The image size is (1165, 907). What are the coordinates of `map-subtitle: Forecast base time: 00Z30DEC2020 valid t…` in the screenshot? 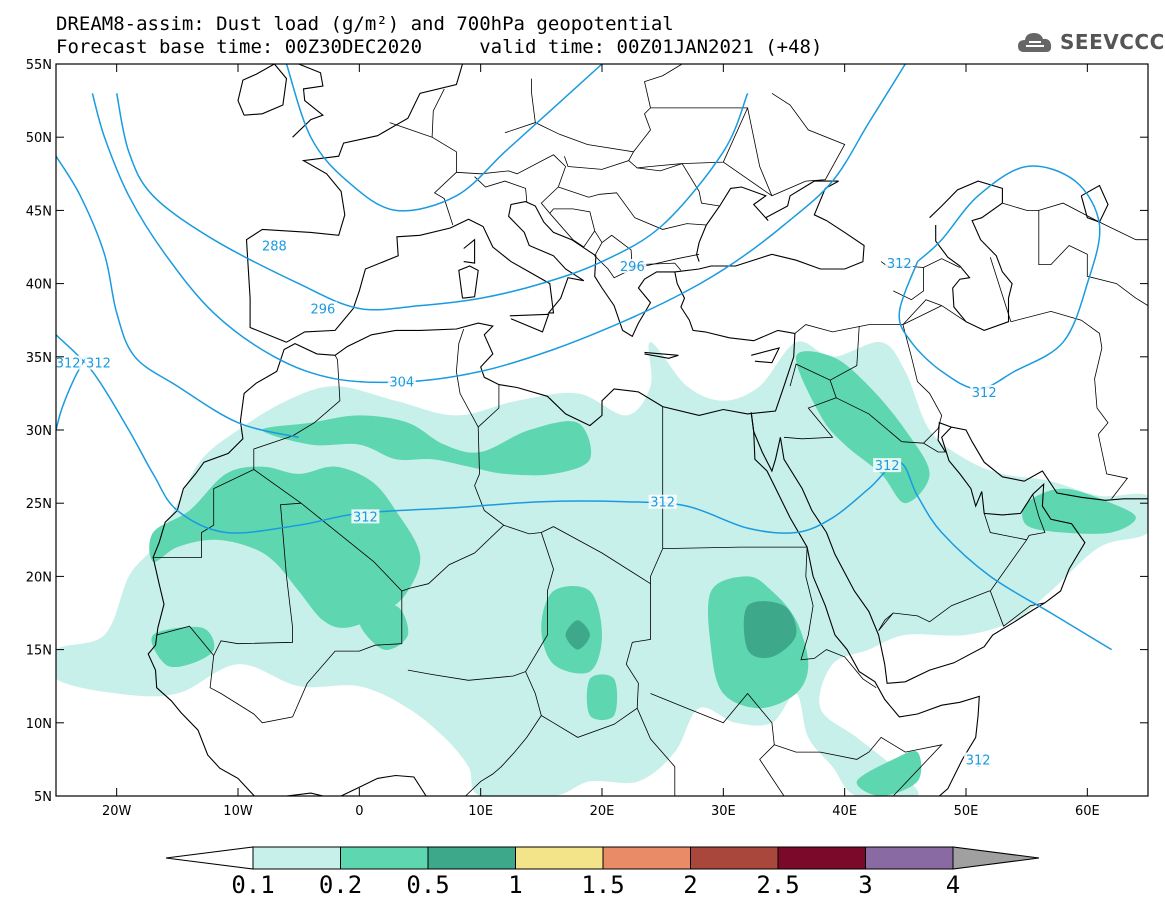 It's located at (439, 47).